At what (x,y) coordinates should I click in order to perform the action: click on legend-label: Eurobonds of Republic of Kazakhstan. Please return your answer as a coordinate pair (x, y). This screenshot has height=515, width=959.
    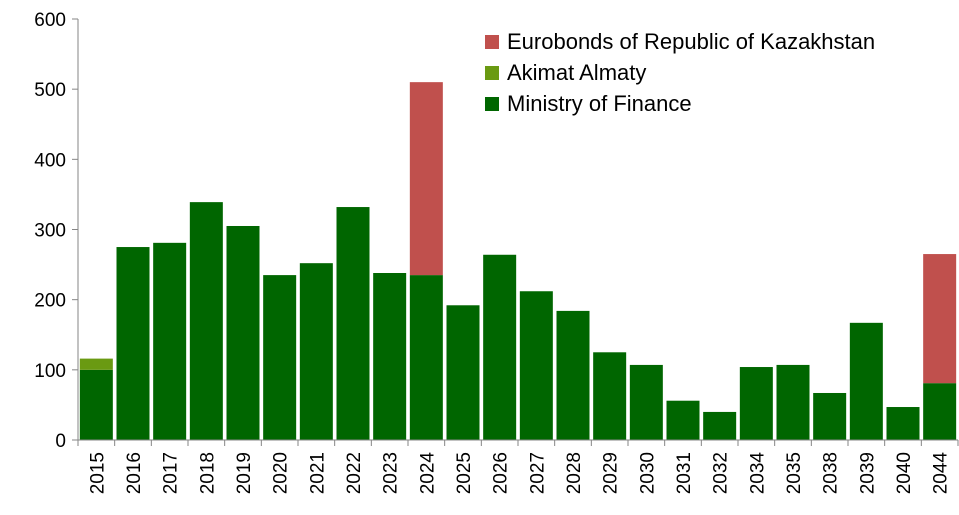
    Looking at the image, I should click on (691, 41).